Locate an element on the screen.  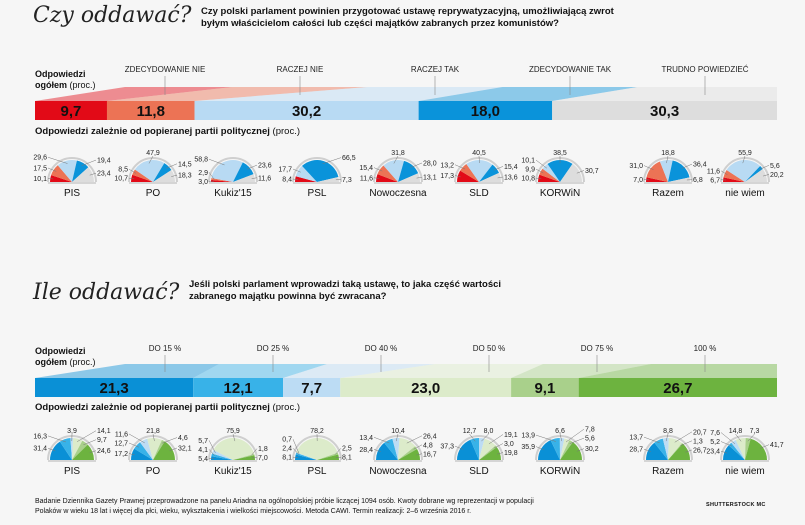
pie-value-label: 8,5 is located at coordinates (123, 170).